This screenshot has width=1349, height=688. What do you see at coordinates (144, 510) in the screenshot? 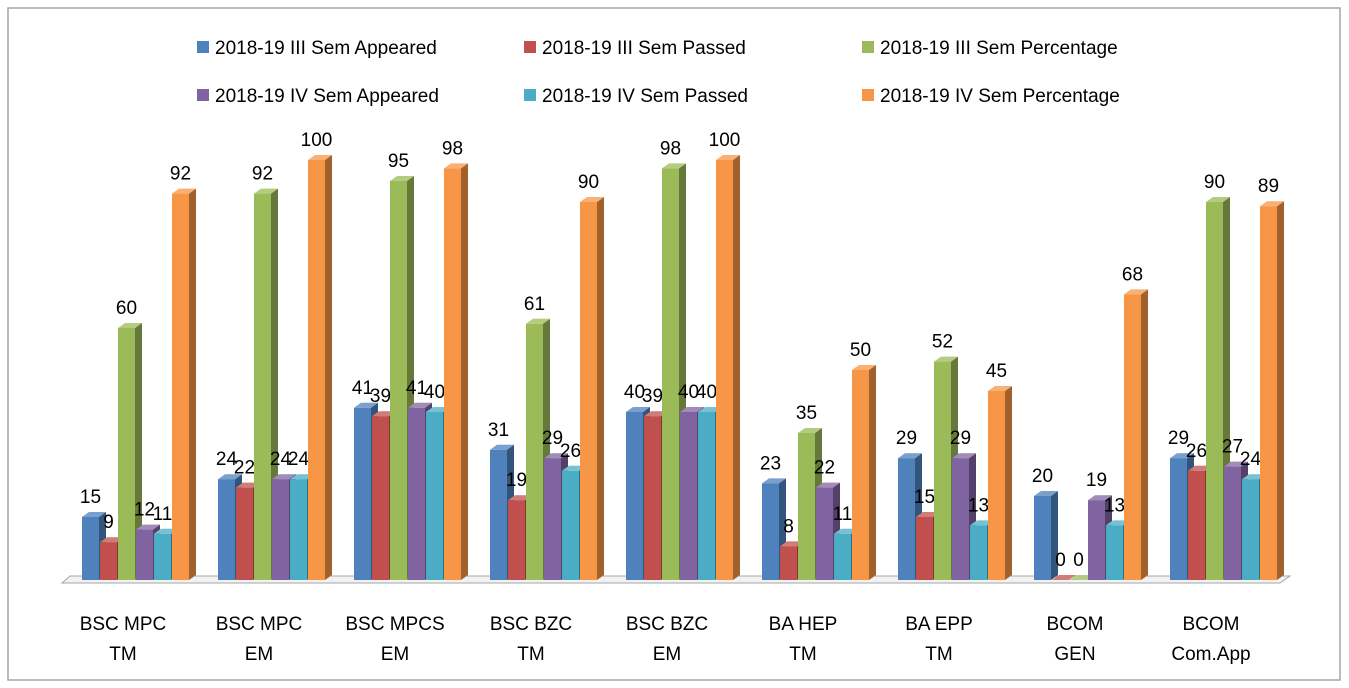
I see `data-label: 12` at bounding box center [144, 510].